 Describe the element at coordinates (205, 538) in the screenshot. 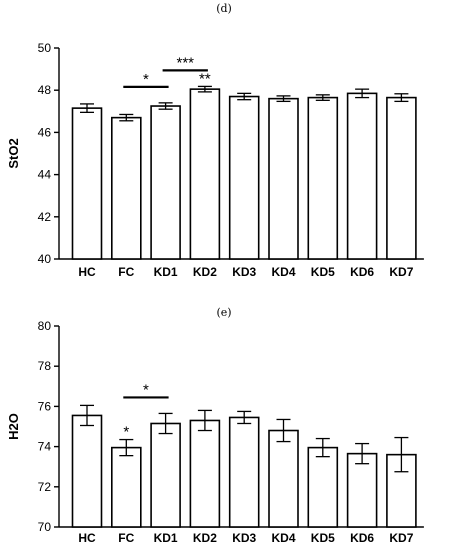

I see `panel-e-category-label: KD2` at that location.